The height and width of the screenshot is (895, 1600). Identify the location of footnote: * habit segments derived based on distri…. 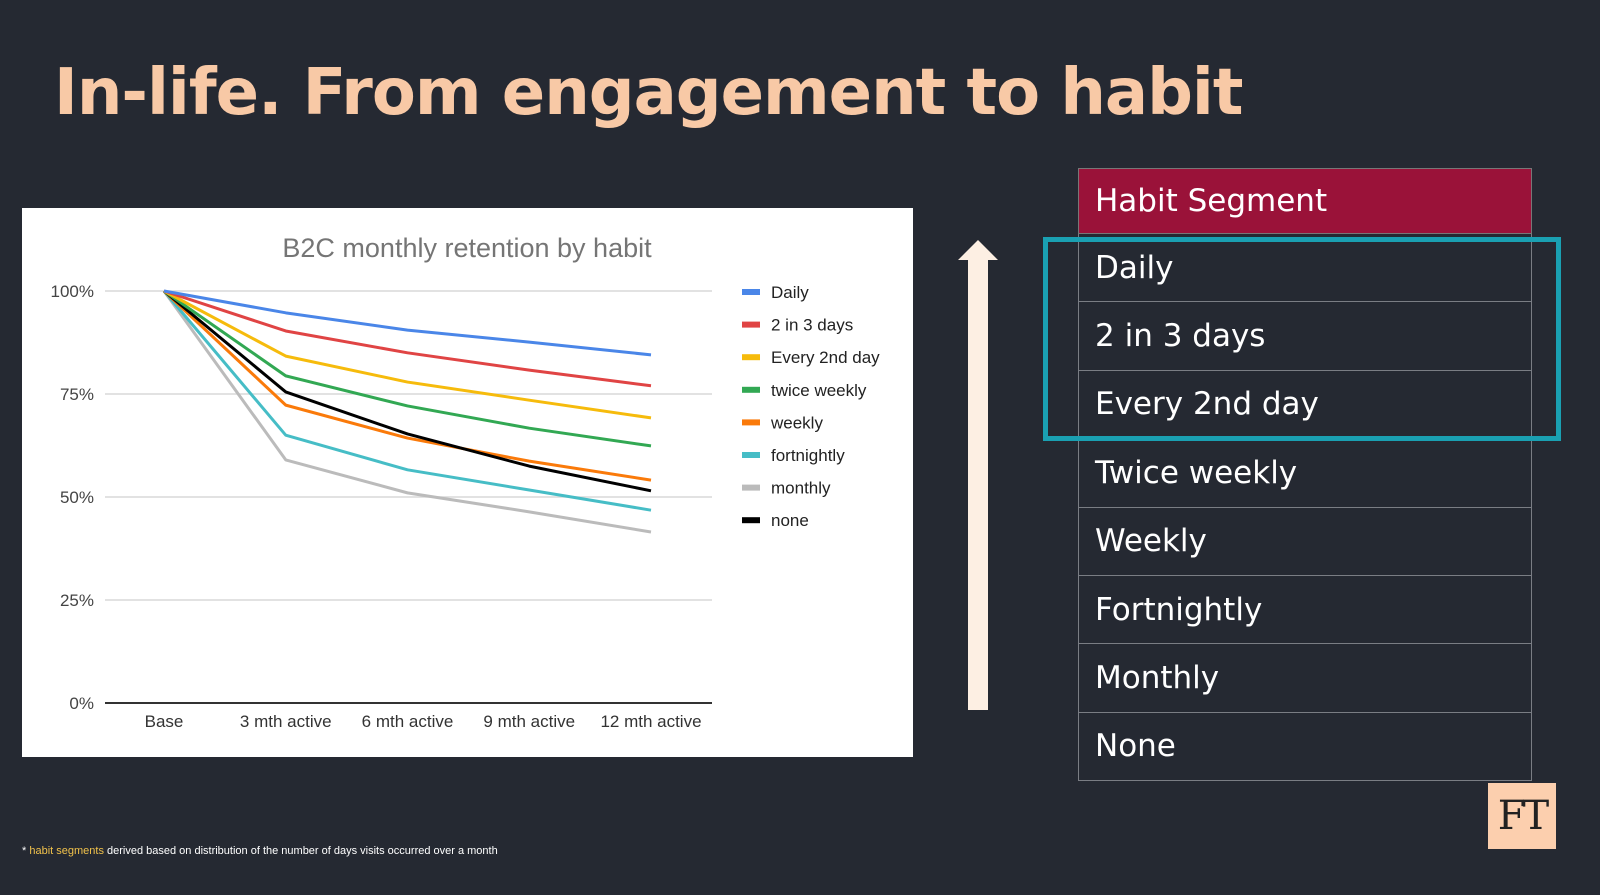
(260, 851).